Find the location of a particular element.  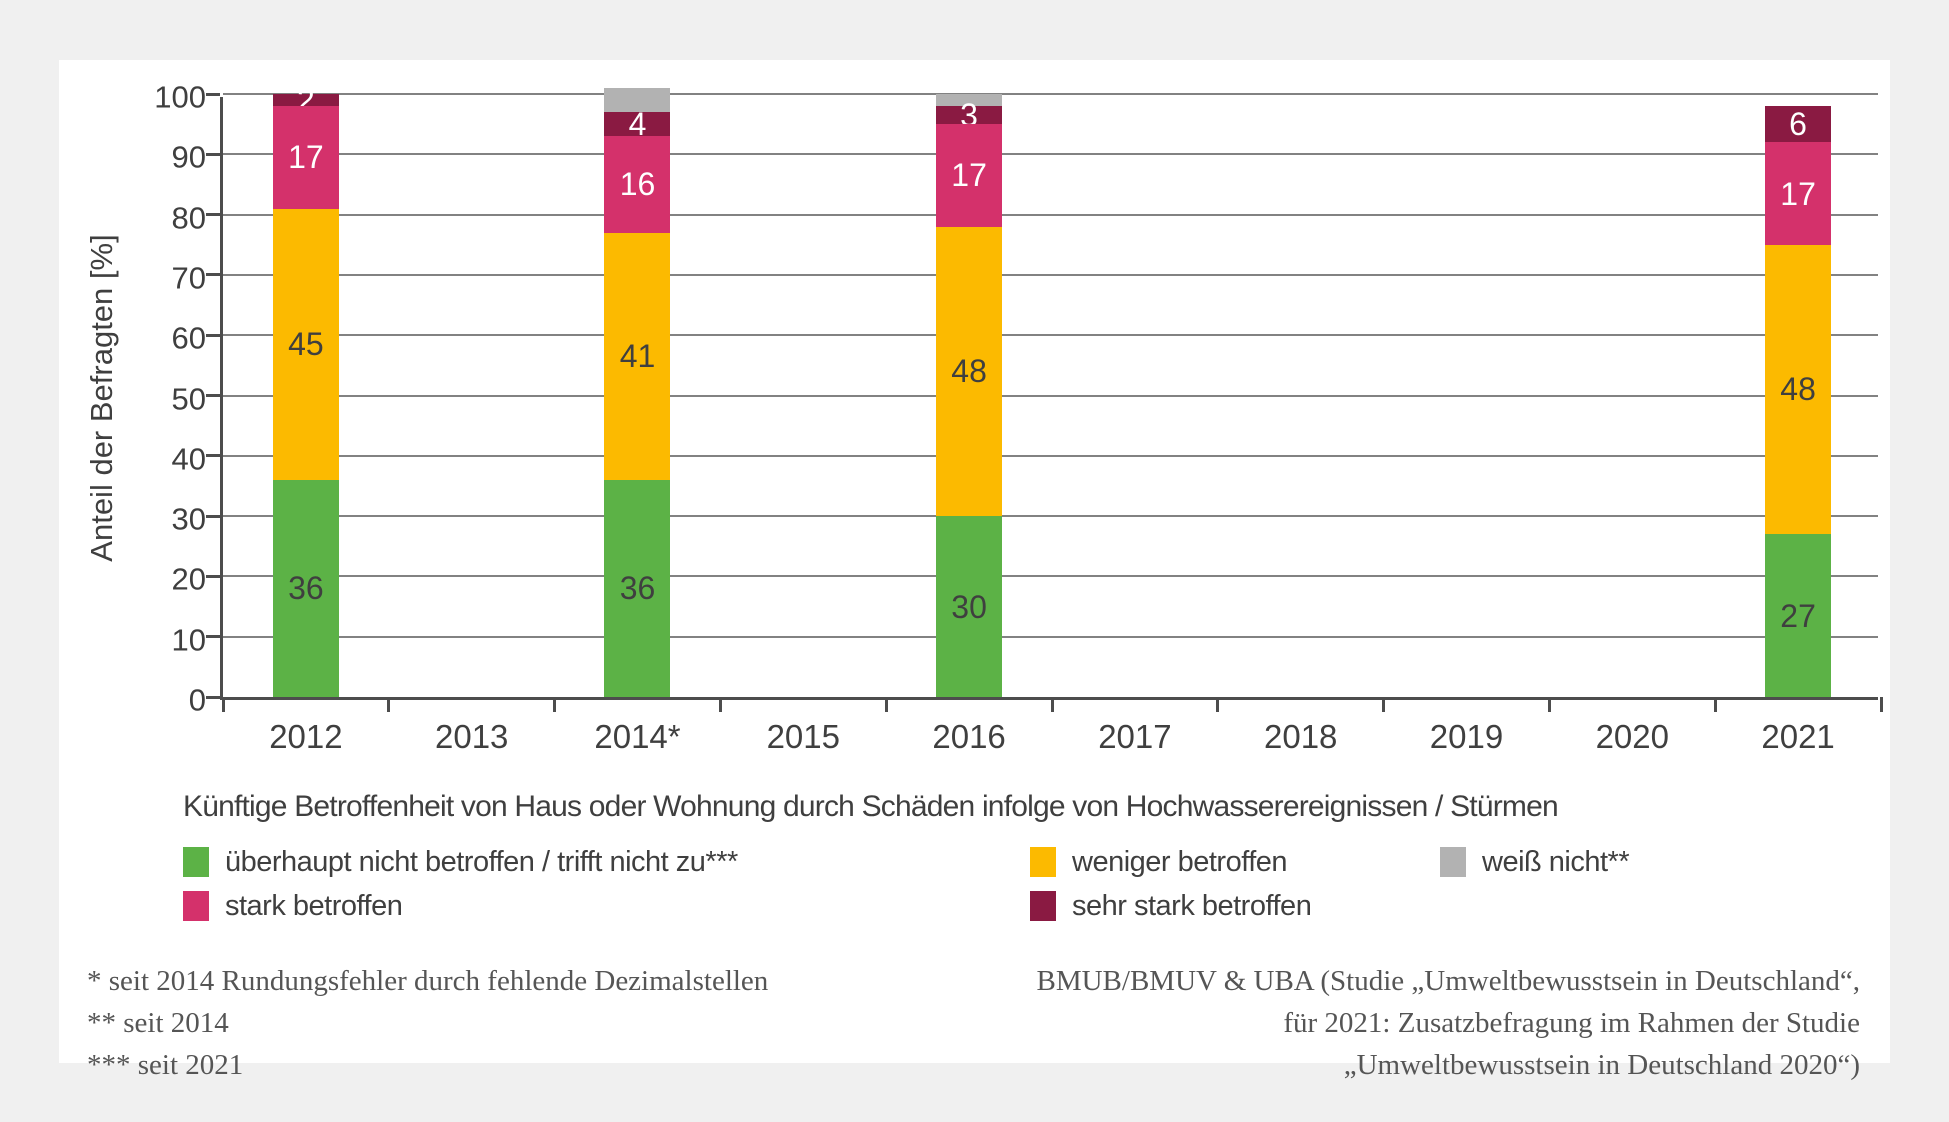

legend-label: sehr stark betroffen is located at coordinates (1192, 905).